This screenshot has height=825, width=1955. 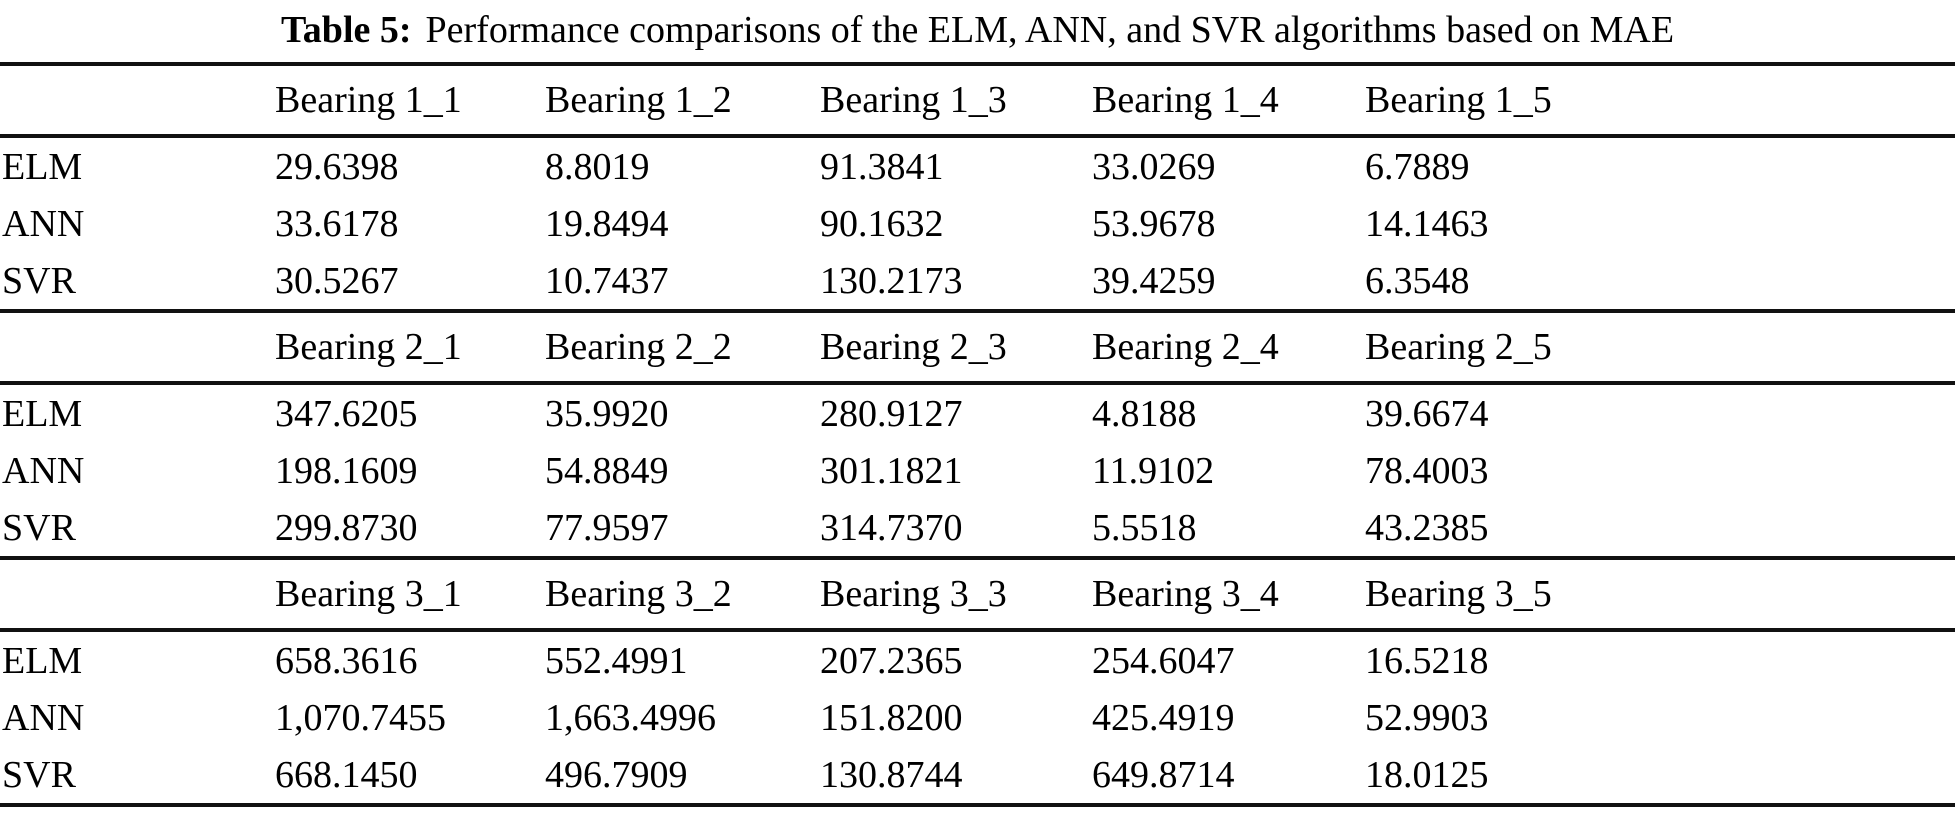 What do you see at coordinates (682, 594) in the screenshot?
I see `column-header: Bearing 3_2` at bounding box center [682, 594].